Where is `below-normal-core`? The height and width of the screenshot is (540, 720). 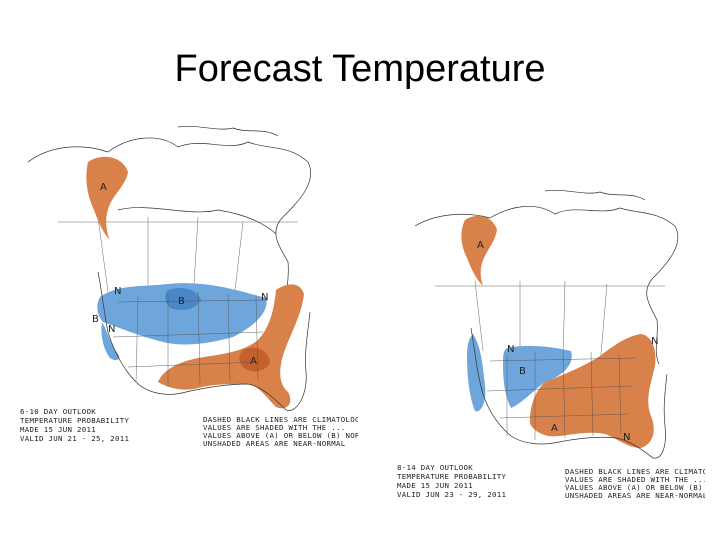
below-normal-core is located at coordinates (183, 299).